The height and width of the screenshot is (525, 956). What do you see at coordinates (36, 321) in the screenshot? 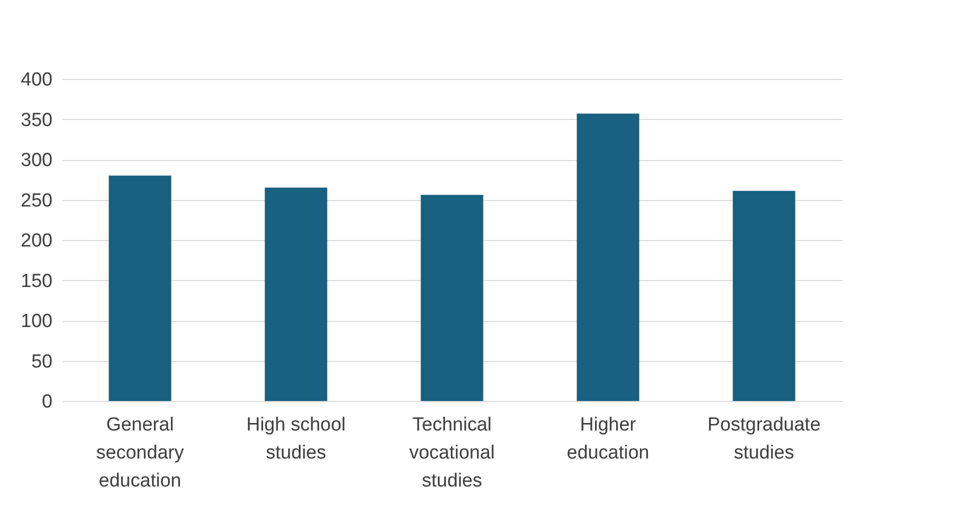
I see `y-tick-label: 100` at bounding box center [36, 321].